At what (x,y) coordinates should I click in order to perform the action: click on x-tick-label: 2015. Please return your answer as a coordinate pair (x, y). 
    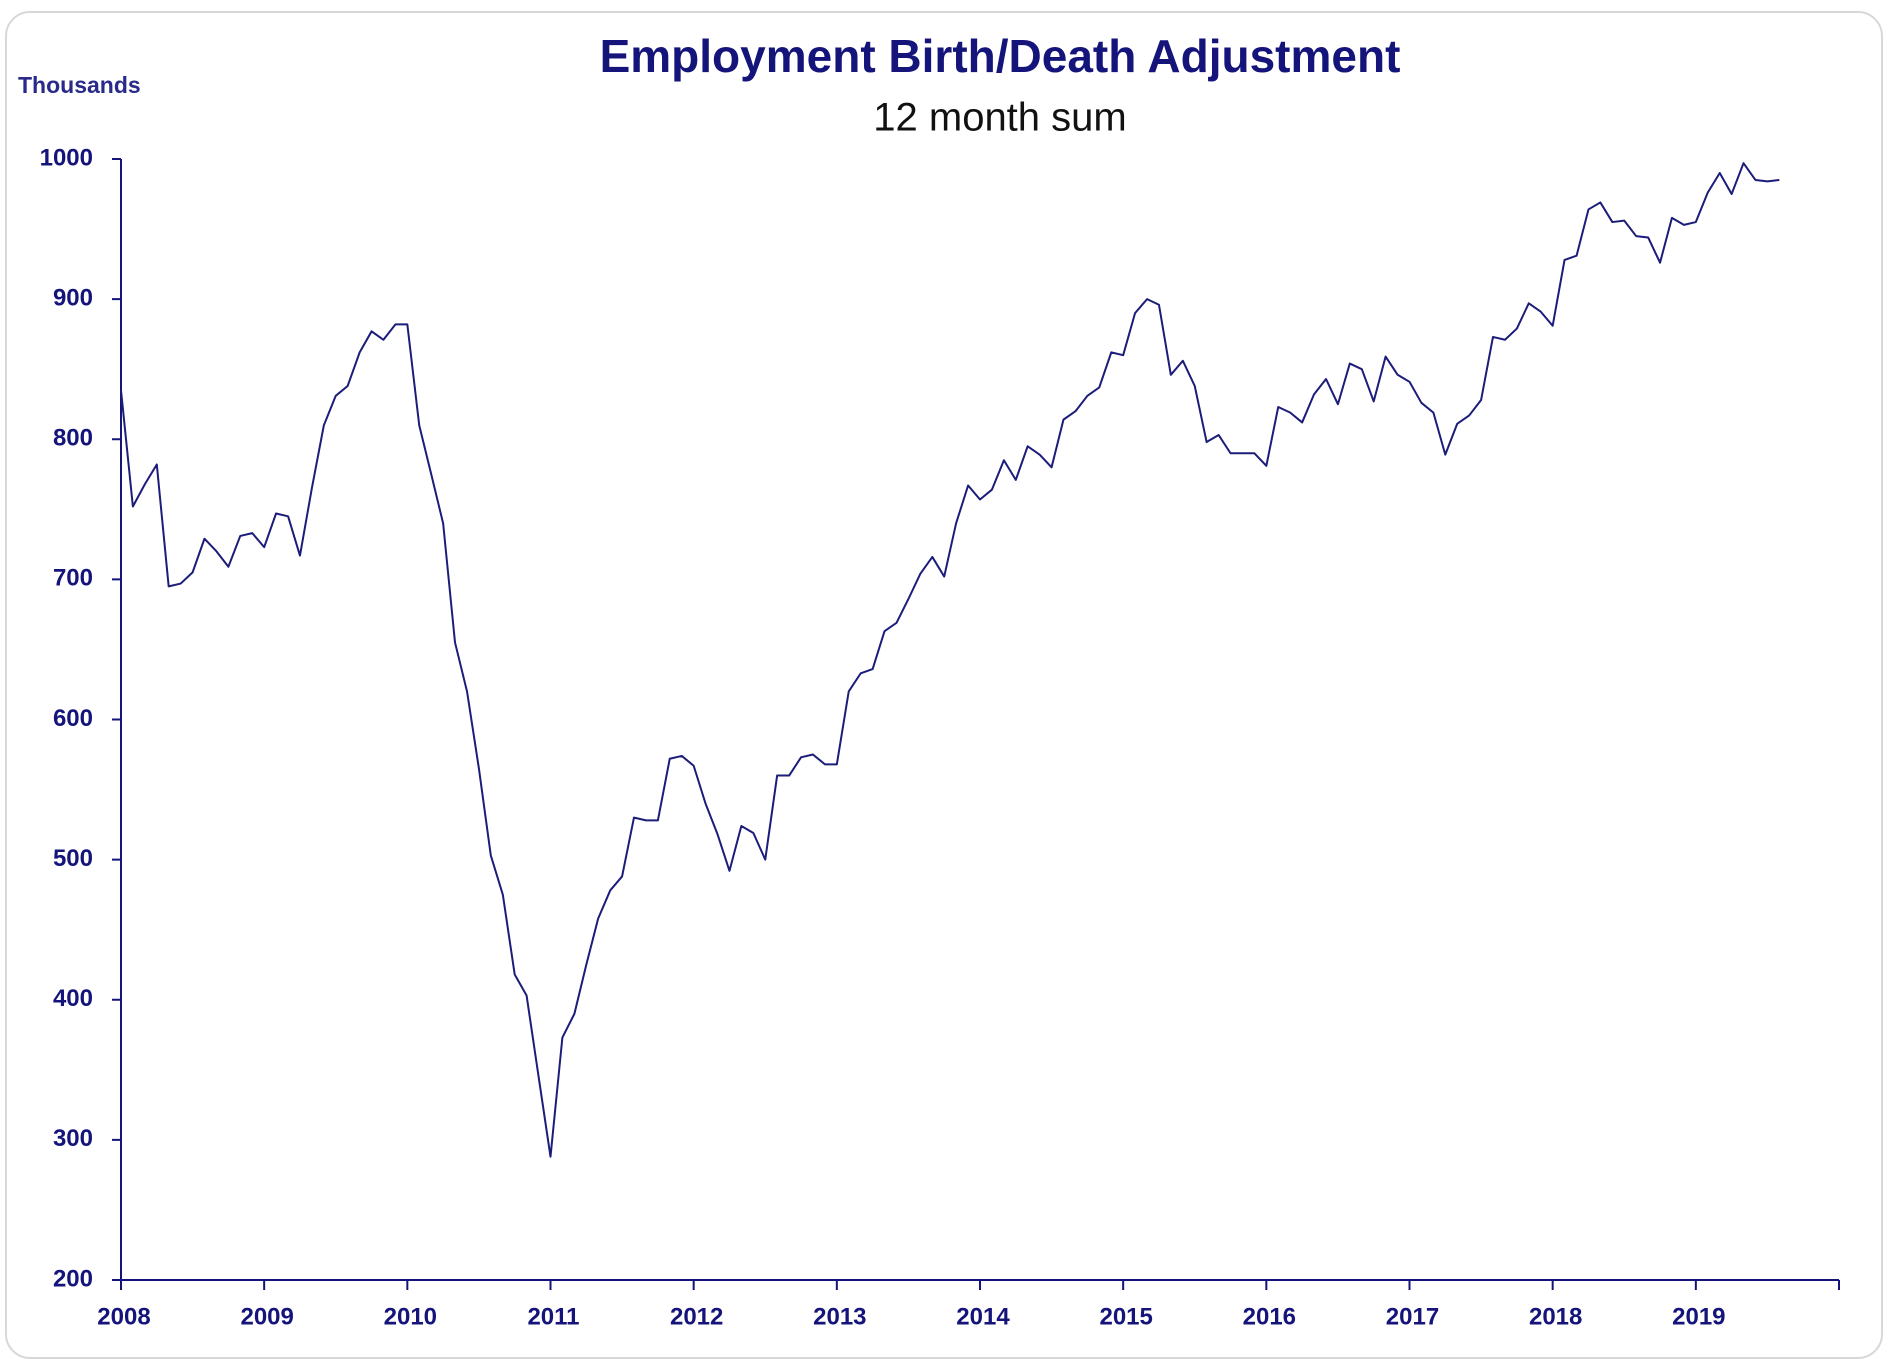
    Looking at the image, I should click on (1125, 1316).